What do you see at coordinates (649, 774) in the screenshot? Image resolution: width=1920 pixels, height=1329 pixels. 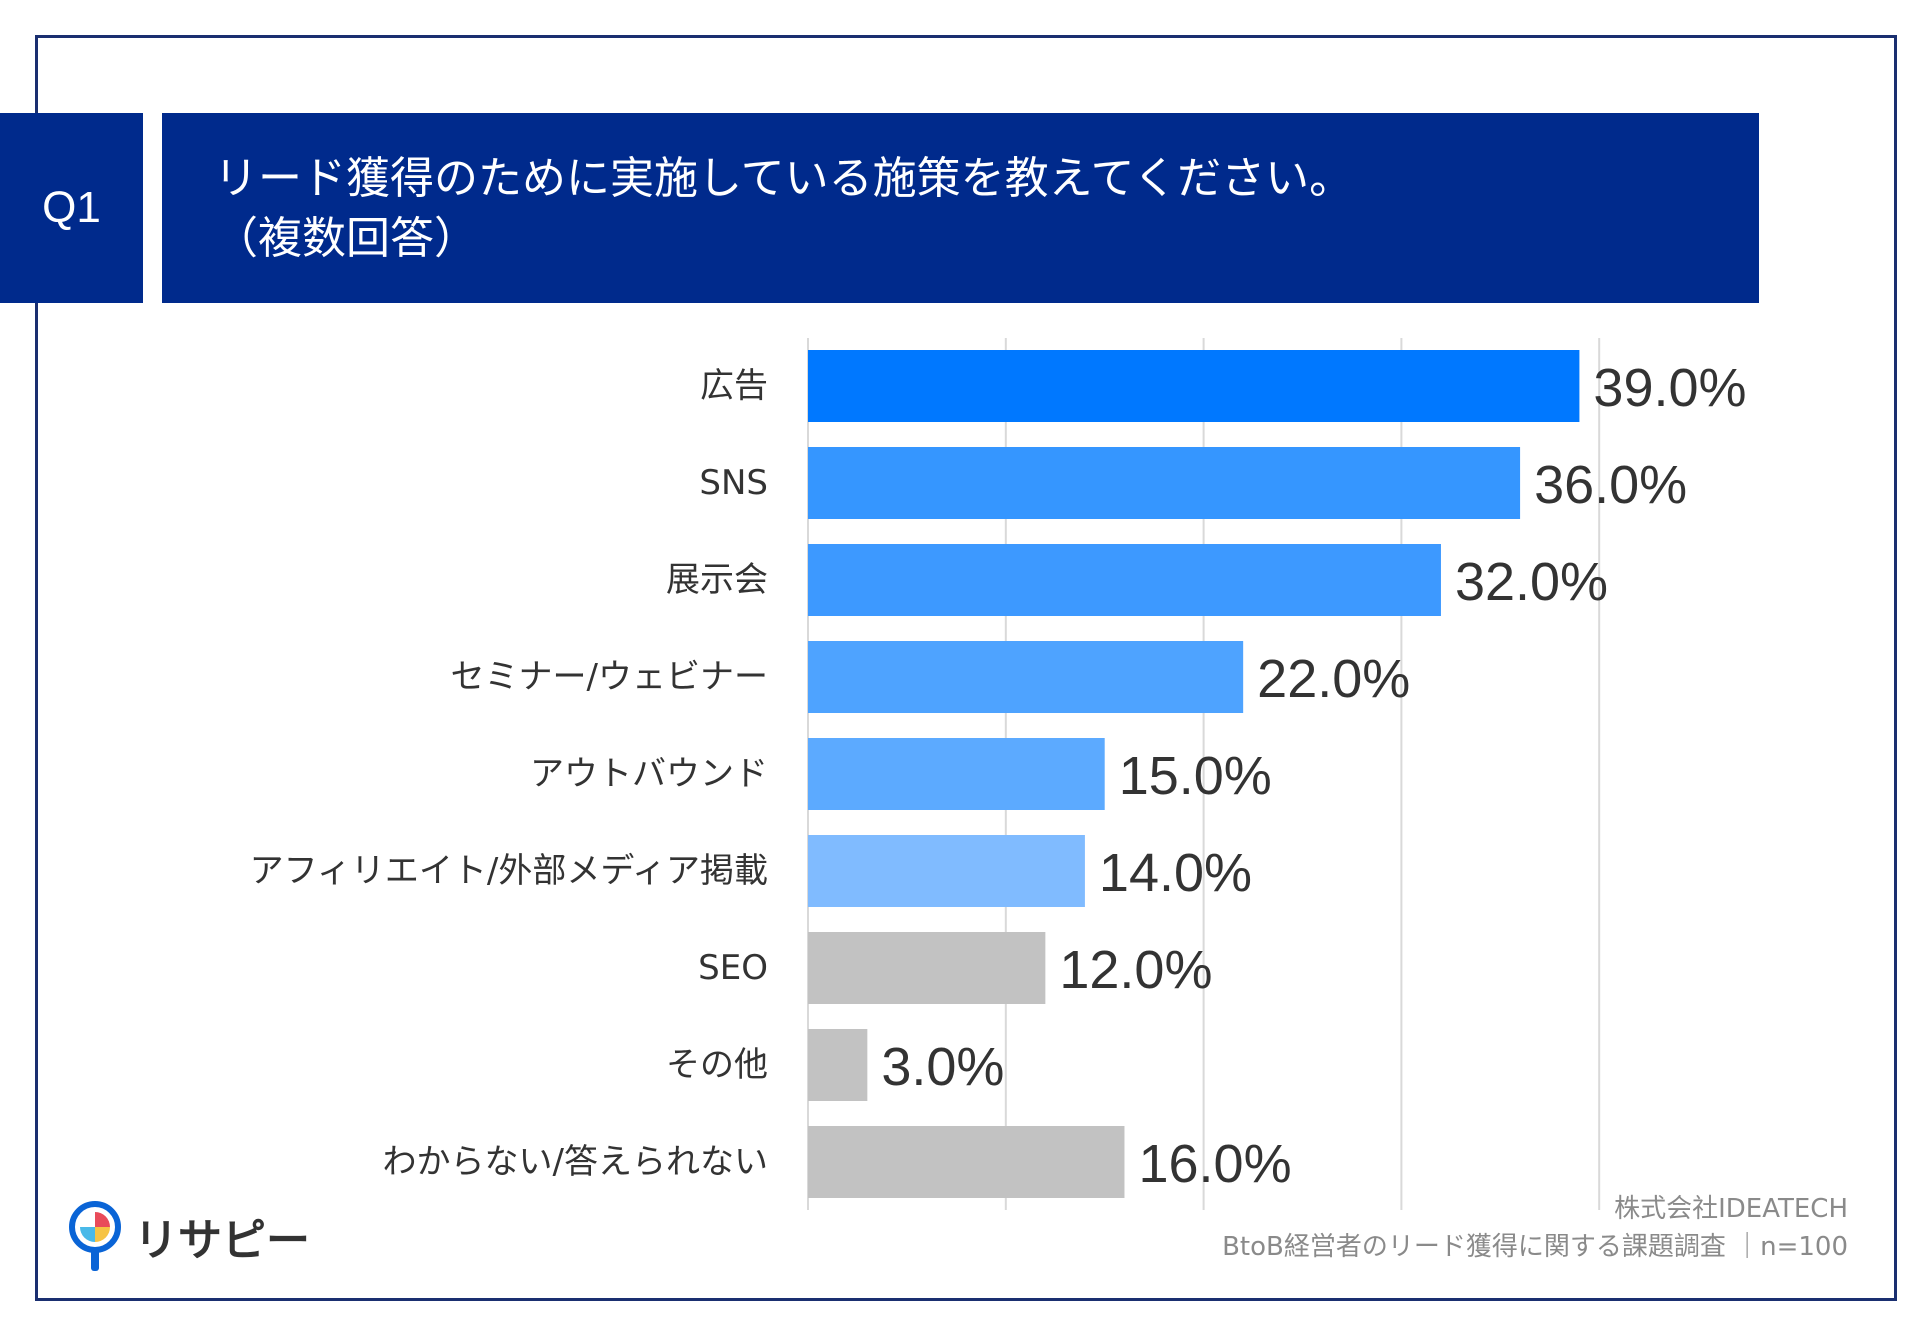 I see `category-label: アウトバウンド` at bounding box center [649, 774].